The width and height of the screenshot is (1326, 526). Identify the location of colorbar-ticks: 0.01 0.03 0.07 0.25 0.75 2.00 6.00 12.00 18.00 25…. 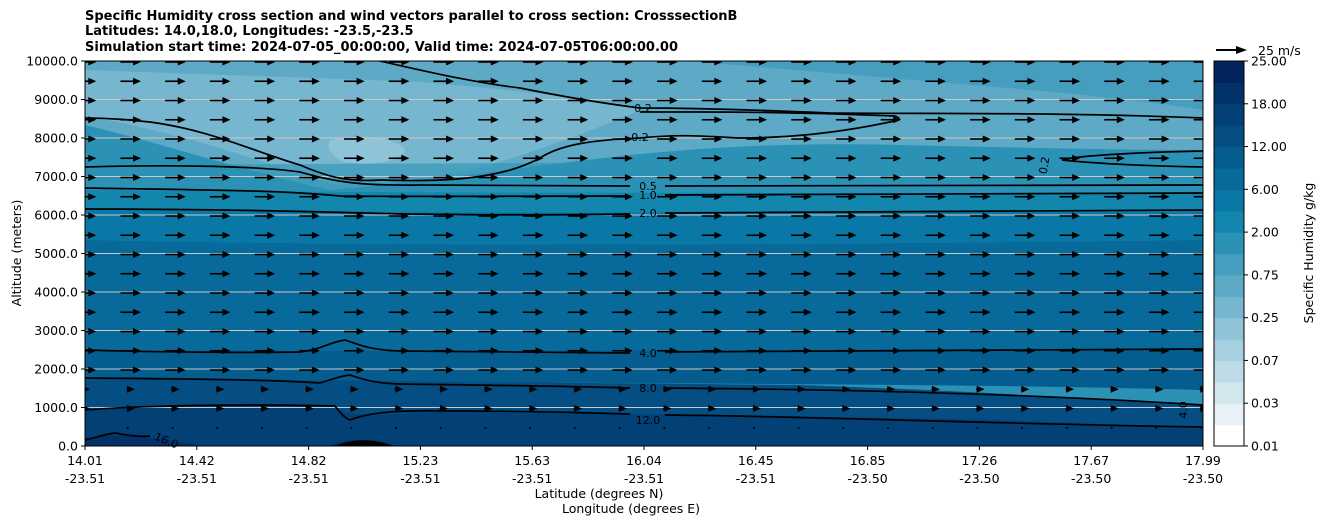
(1265, 254).